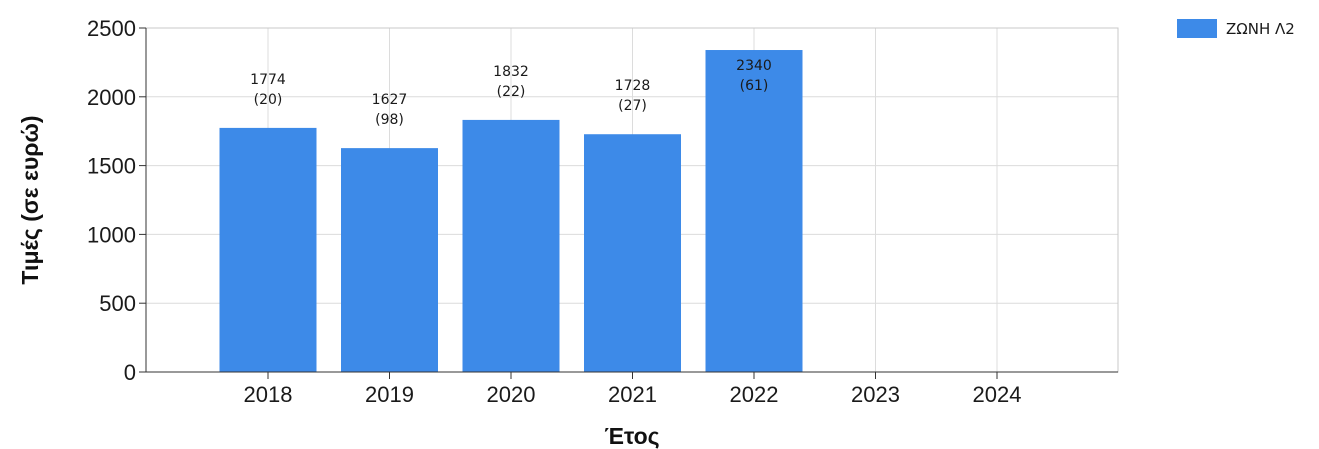  What do you see at coordinates (268, 394) in the screenshot?
I see `x-tick-label-2018: 2018` at bounding box center [268, 394].